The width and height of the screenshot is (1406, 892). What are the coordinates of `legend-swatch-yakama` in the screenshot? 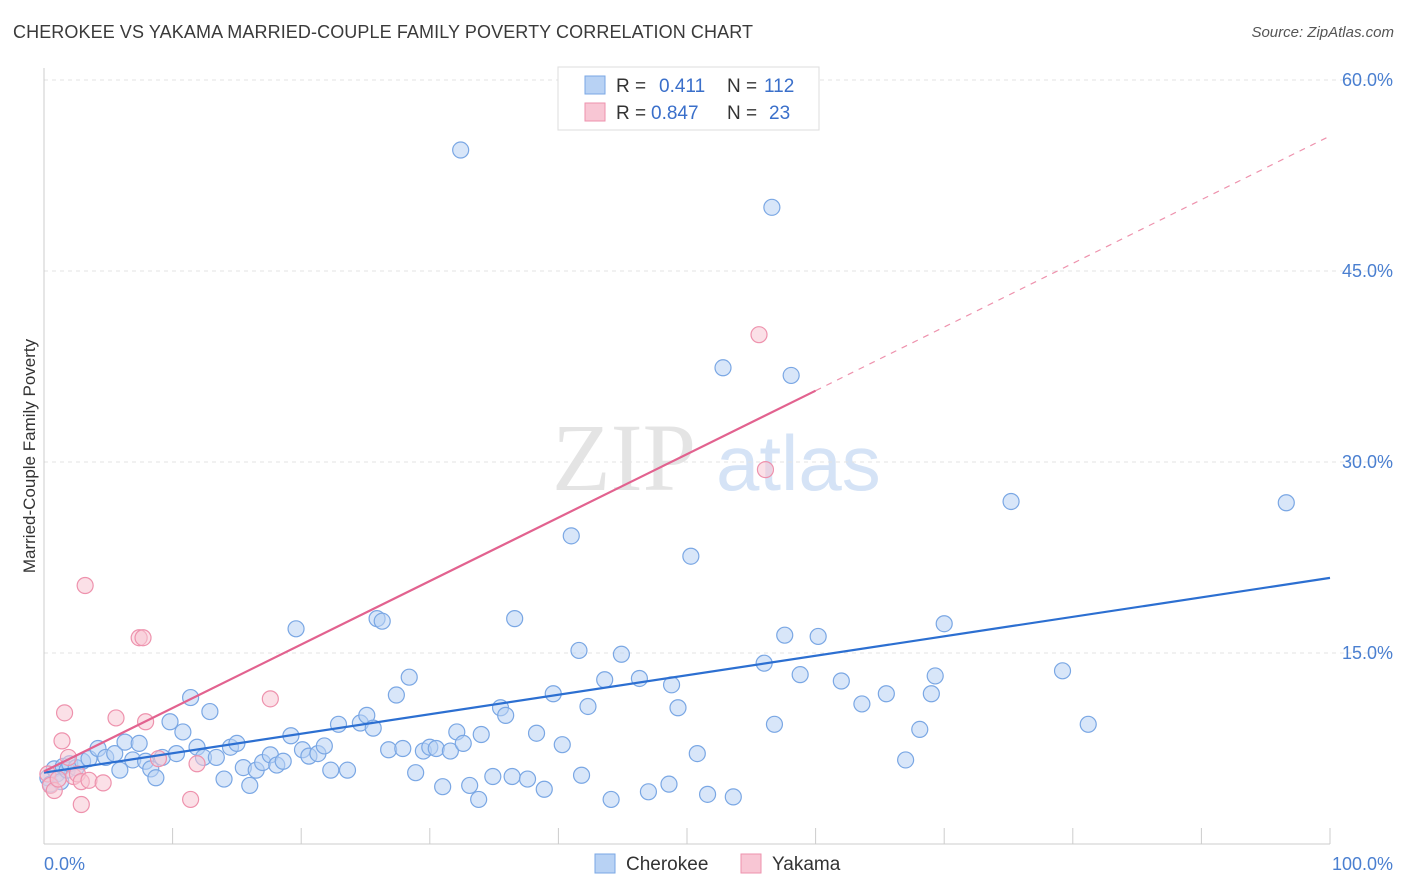 It's located at (595, 112).